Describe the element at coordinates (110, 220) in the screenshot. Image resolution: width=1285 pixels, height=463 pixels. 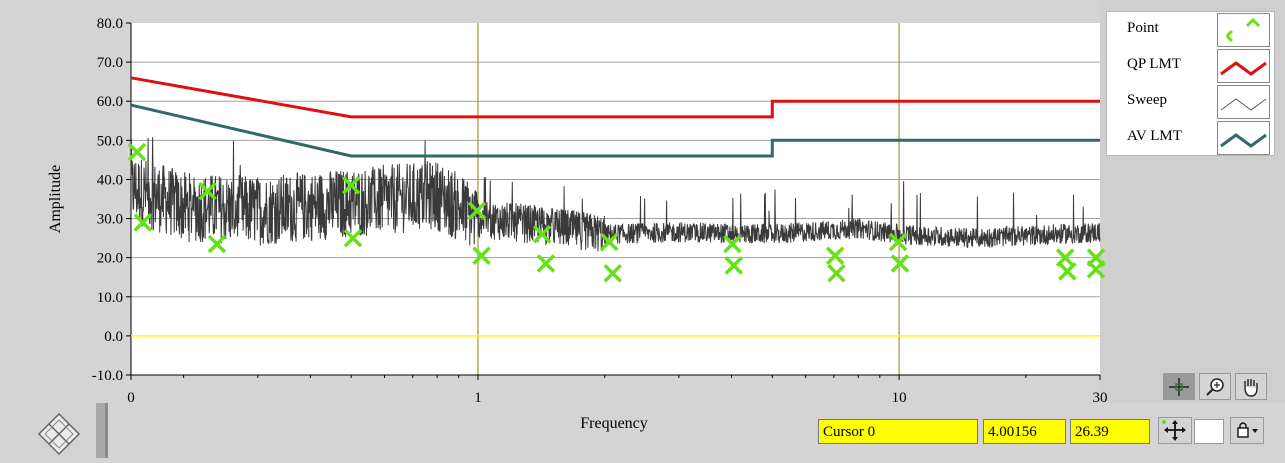
I see `y-tick-label: 30.0` at that location.